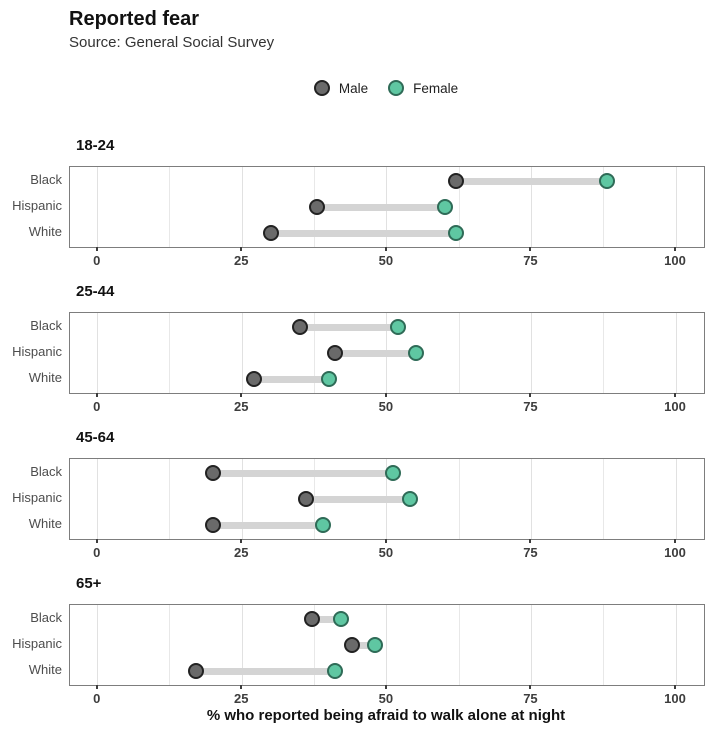 Image resolution: width=714 pixels, height=733 pixels. I want to click on panel-title-65+: 65+, so click(89, 583).